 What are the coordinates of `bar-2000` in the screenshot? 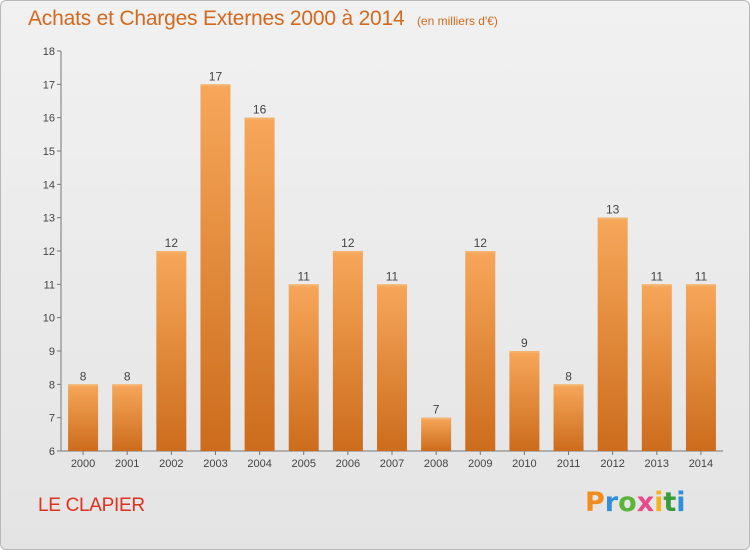 It's located at (83, 417).